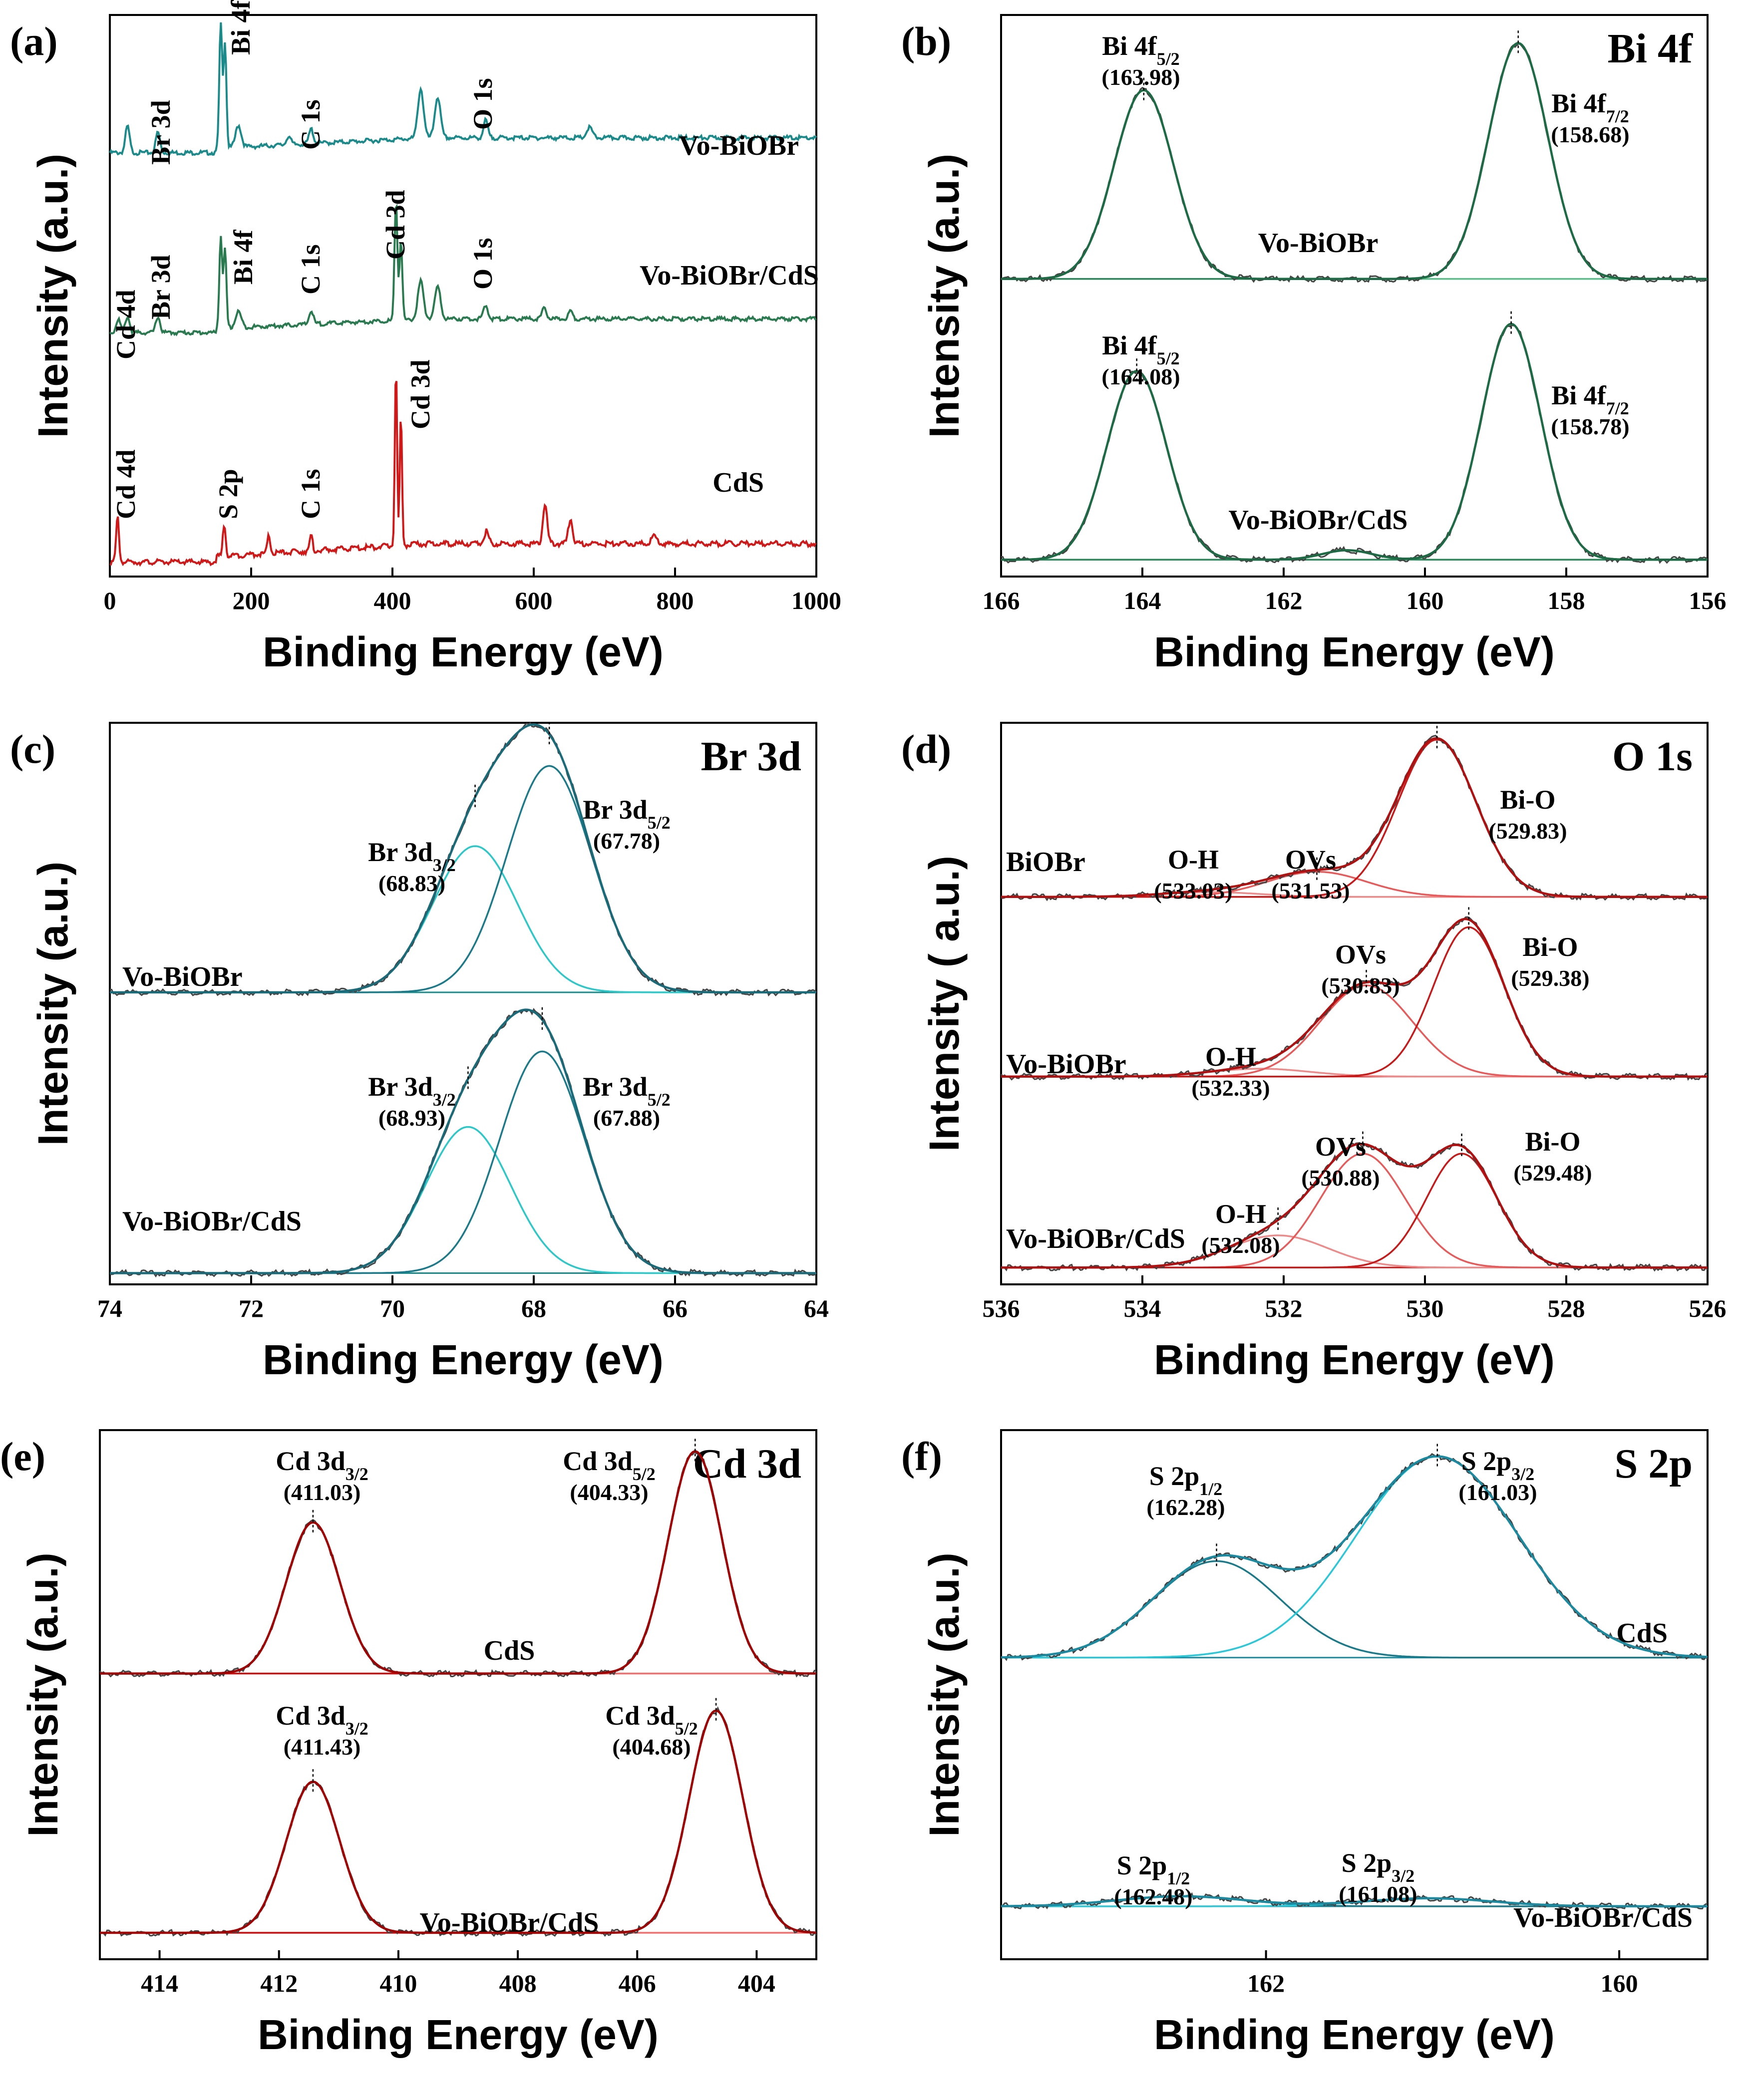  Describe the element at coordinates (411, 1118) in the screenshot. I see `peak-position: (68.93)` at that location.